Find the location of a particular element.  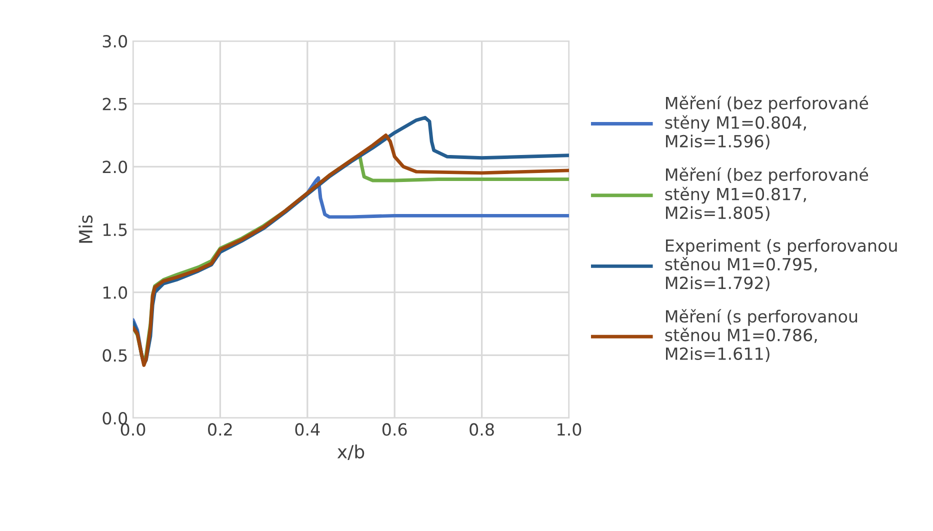

y-tick-label: 3.0 is located at coordinates (115, 41).